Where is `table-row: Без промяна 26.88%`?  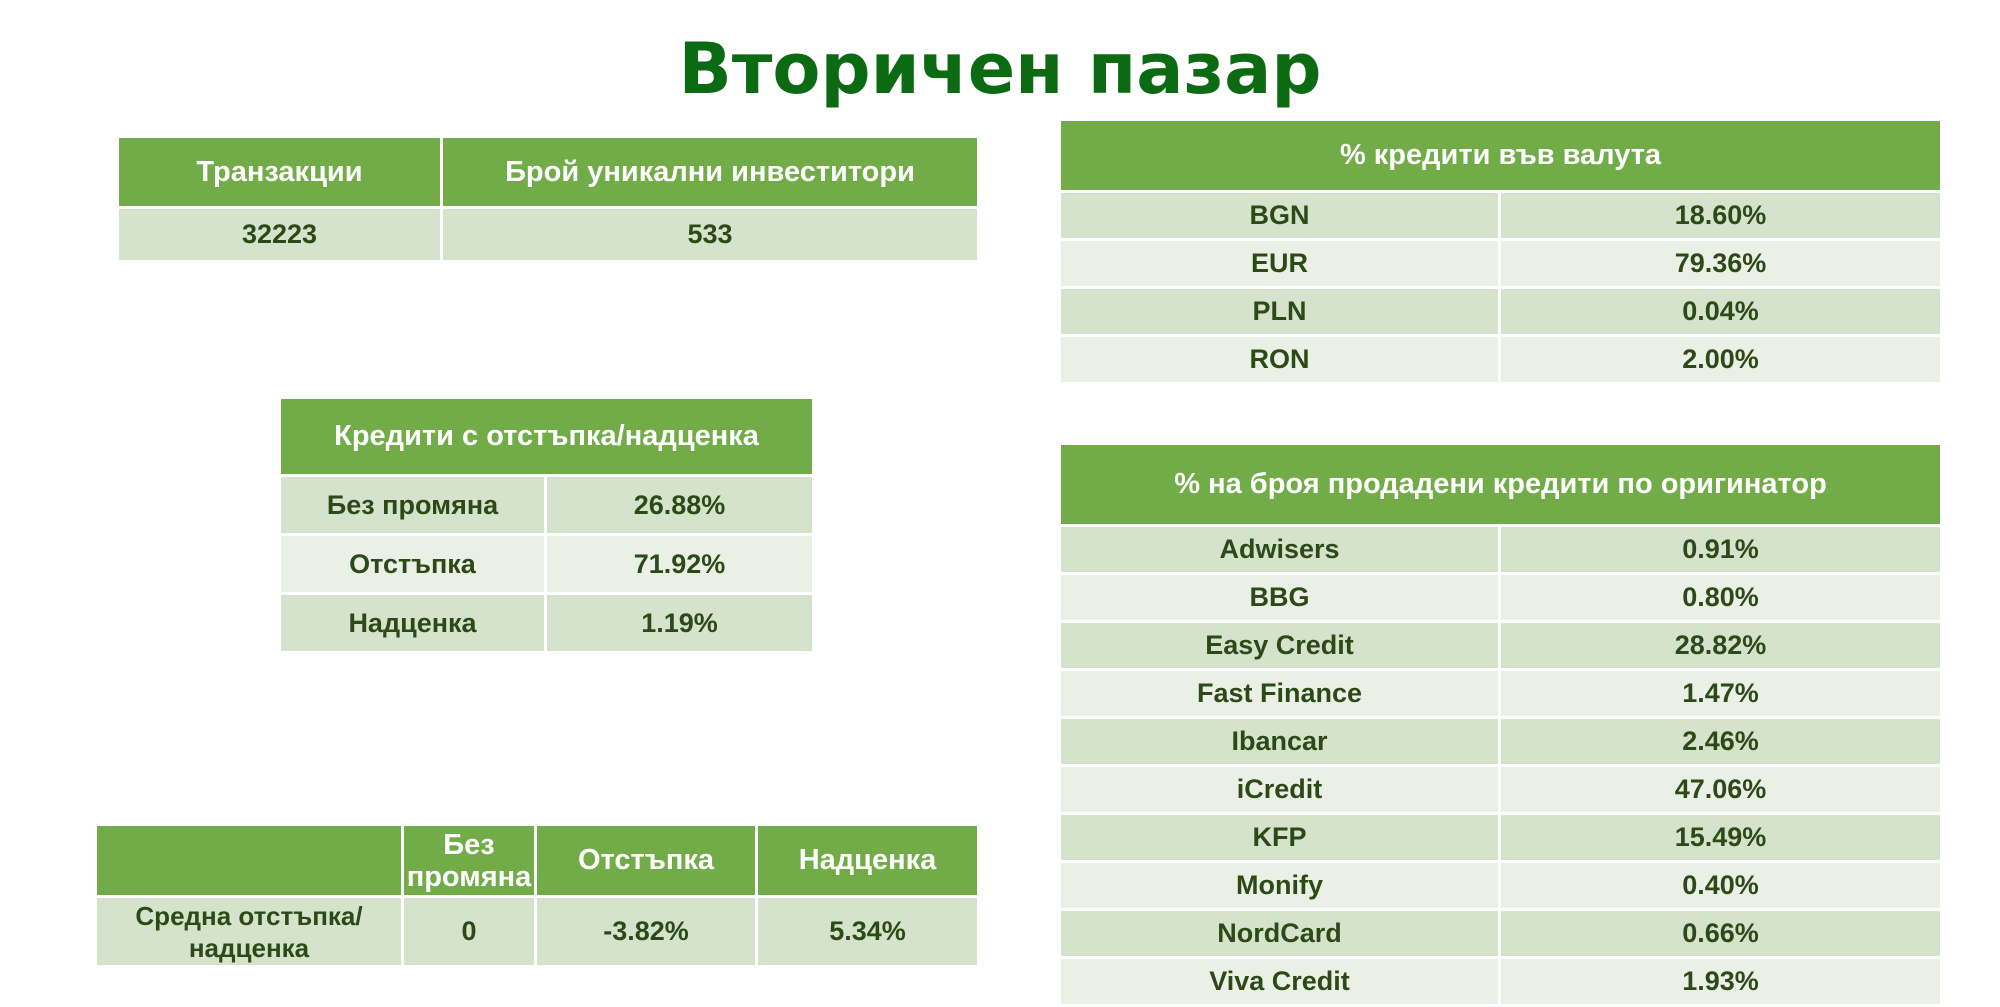 table-row: Без промяна 26.88% is located at coordinates (547, 505).